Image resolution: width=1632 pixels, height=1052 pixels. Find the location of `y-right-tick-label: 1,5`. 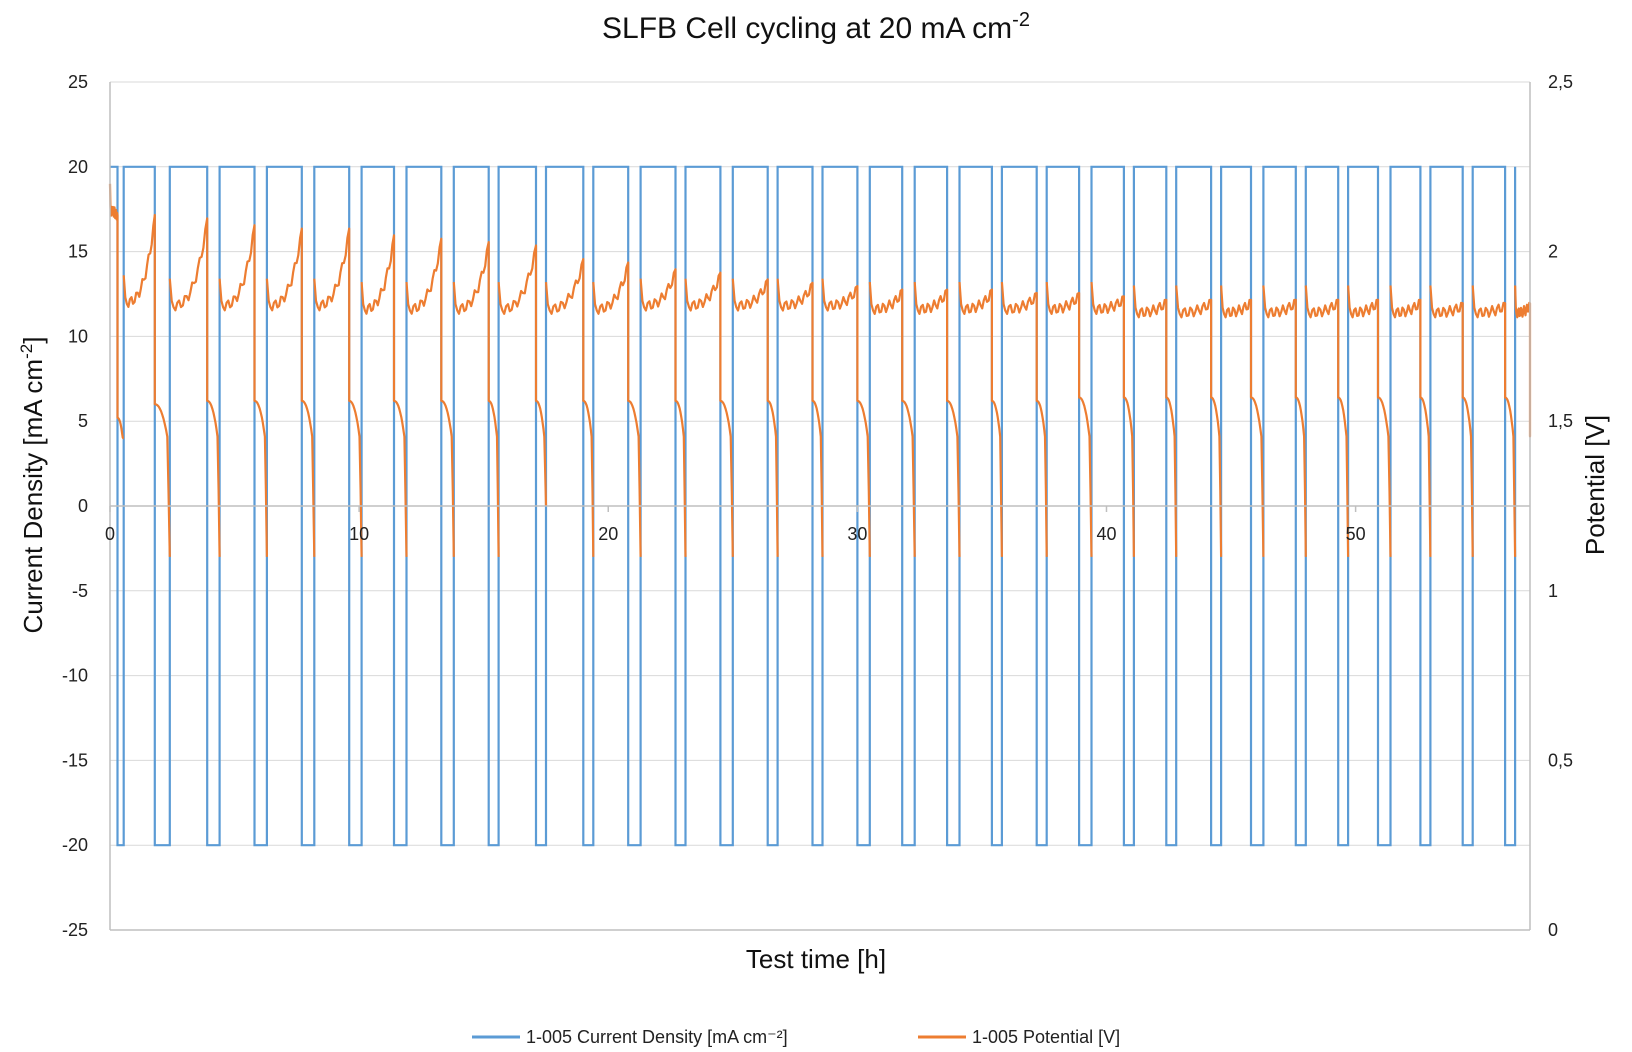

y-right-tick-label: 1,5 is located at coordinates (1560, 421).